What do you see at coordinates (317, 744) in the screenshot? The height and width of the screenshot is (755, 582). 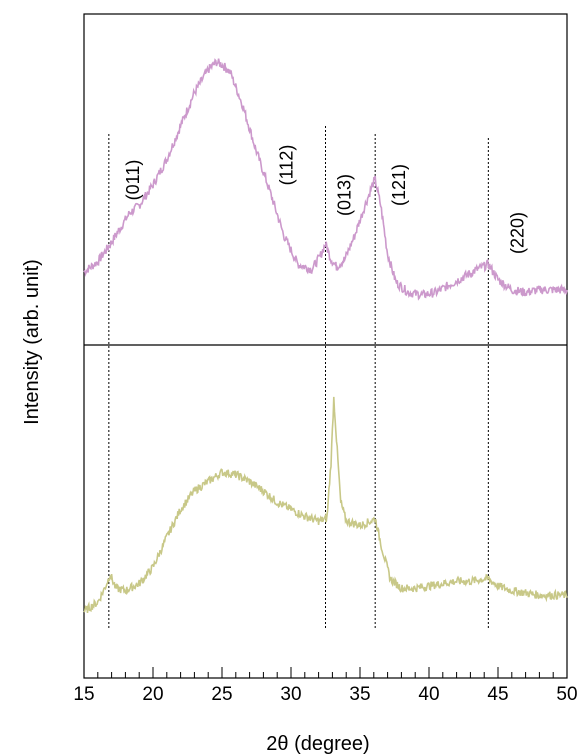 I see `x-axis-title: 2θ (degree)` at bounding box center [317, 744].